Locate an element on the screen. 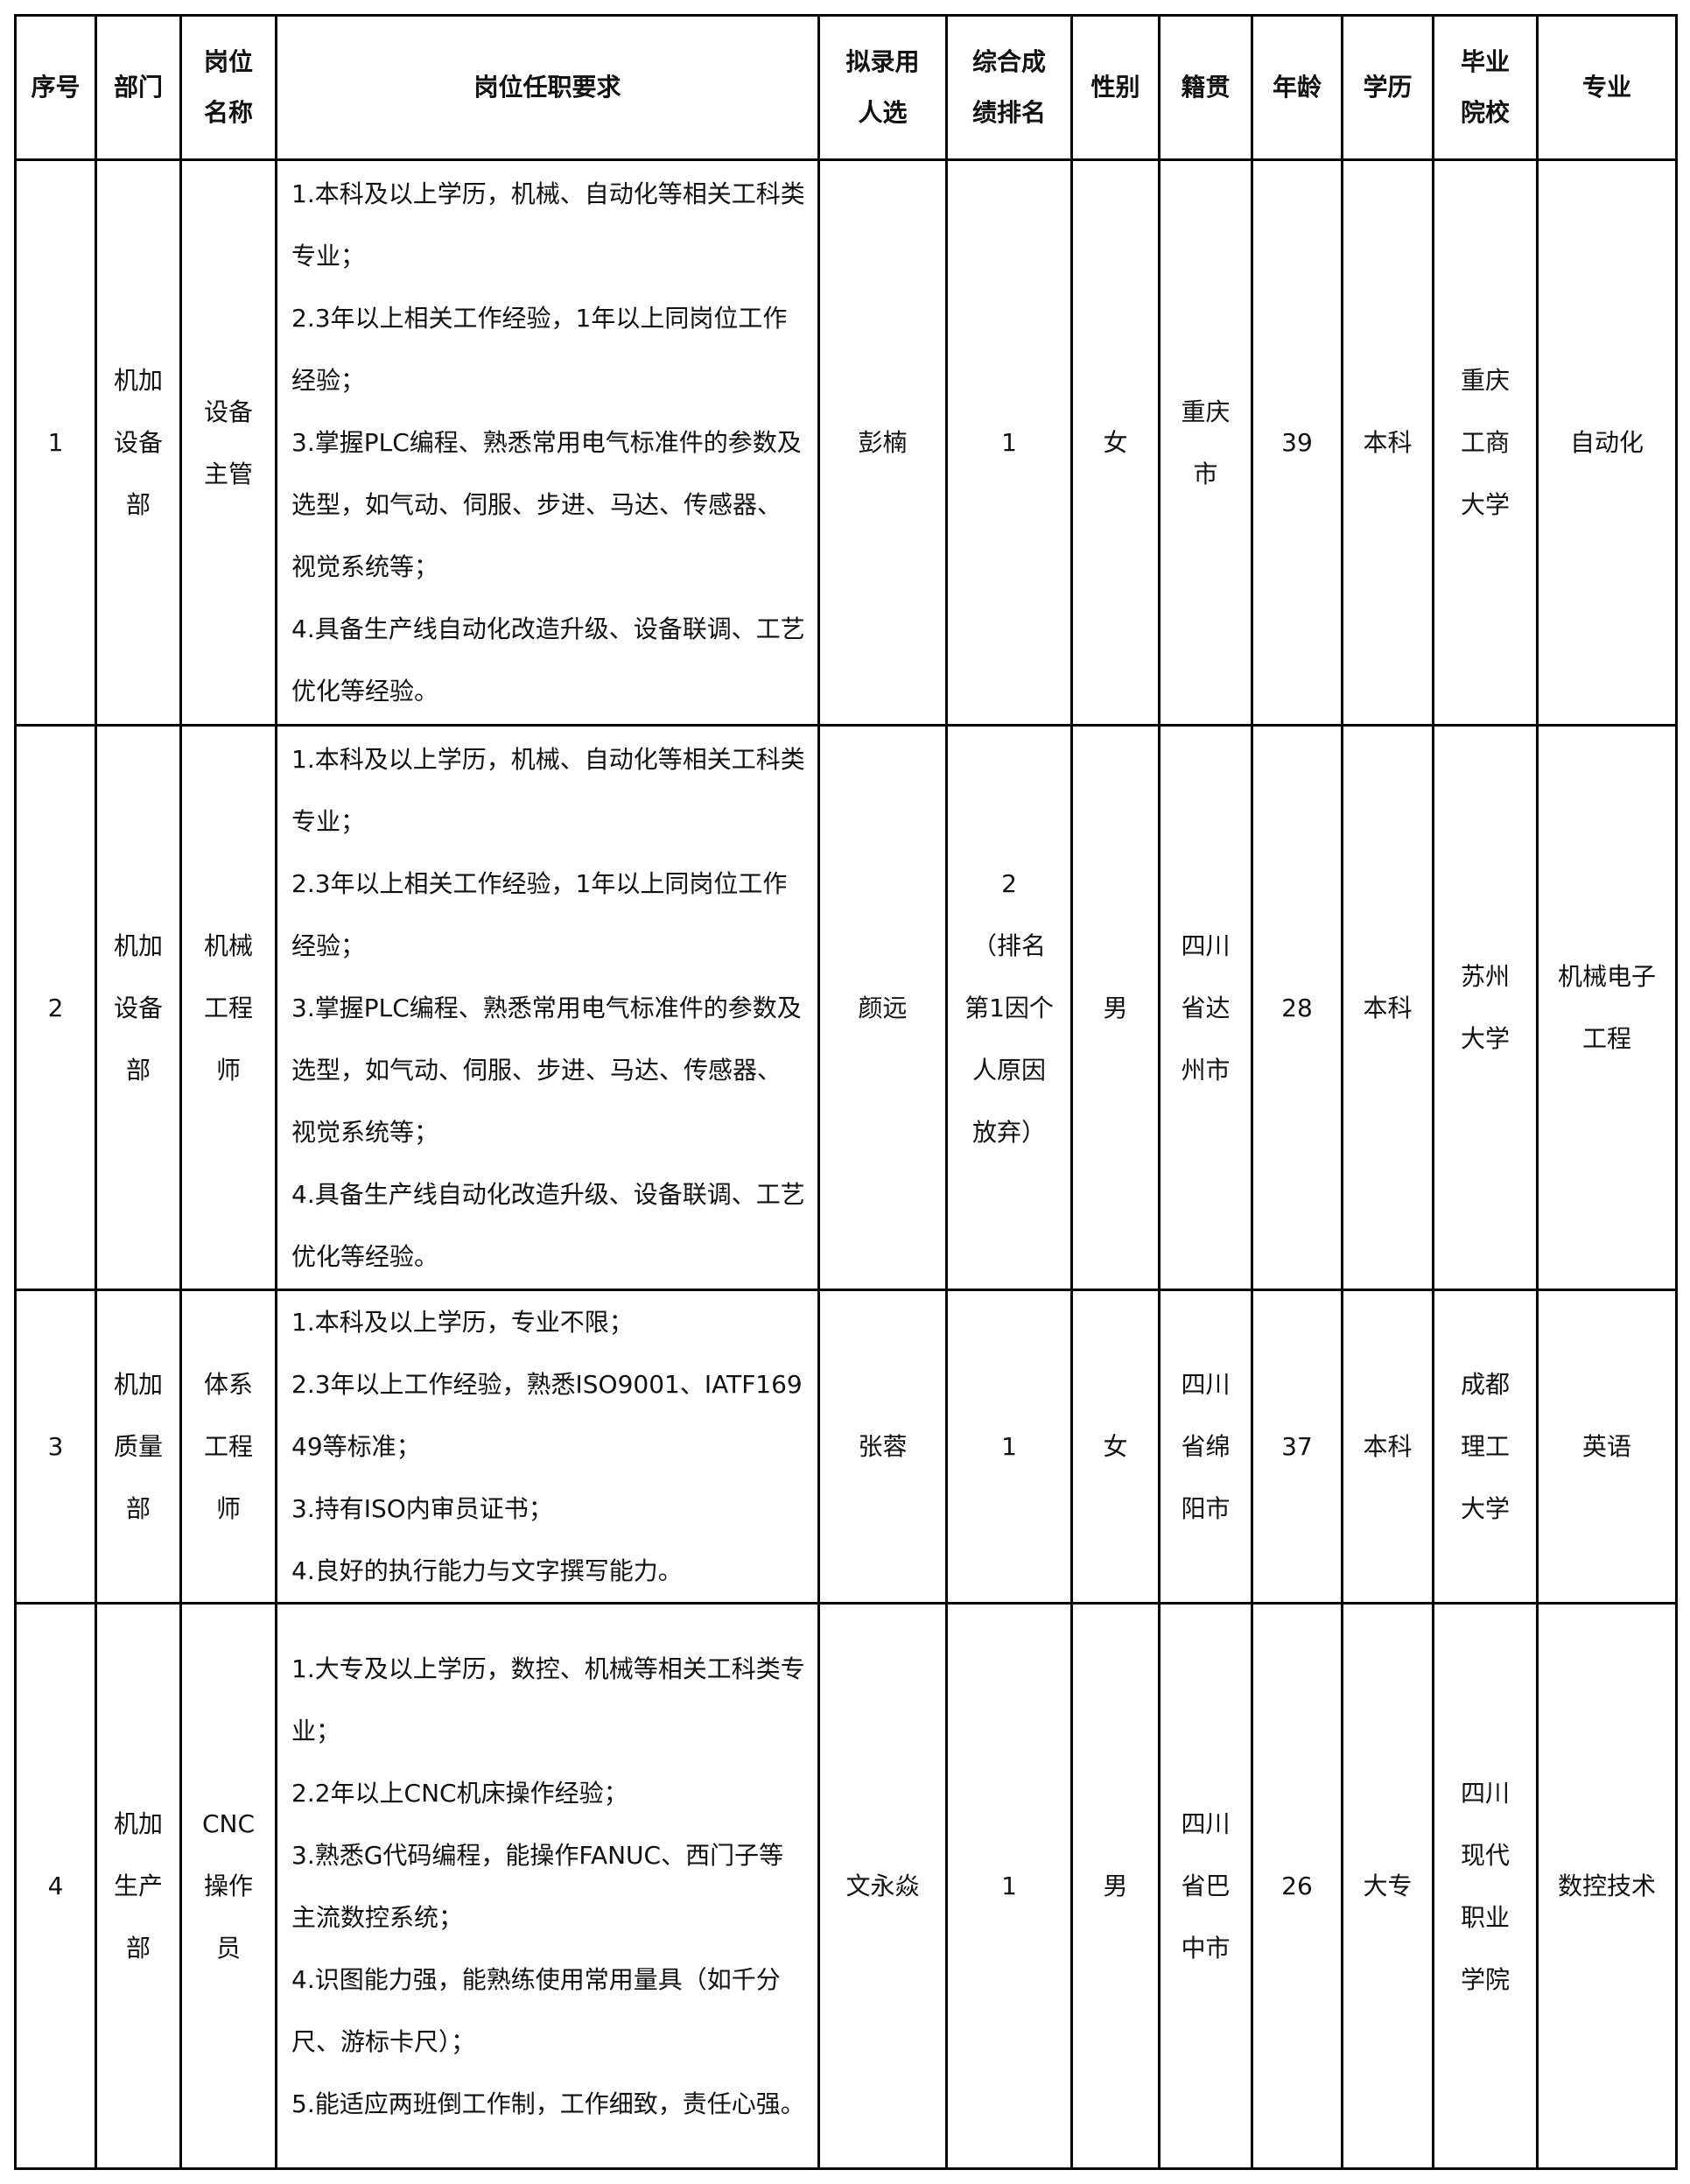 The height and width of the screenshot is (2184, 1690). header-no: 序号 is located at coordinates (56, 87).